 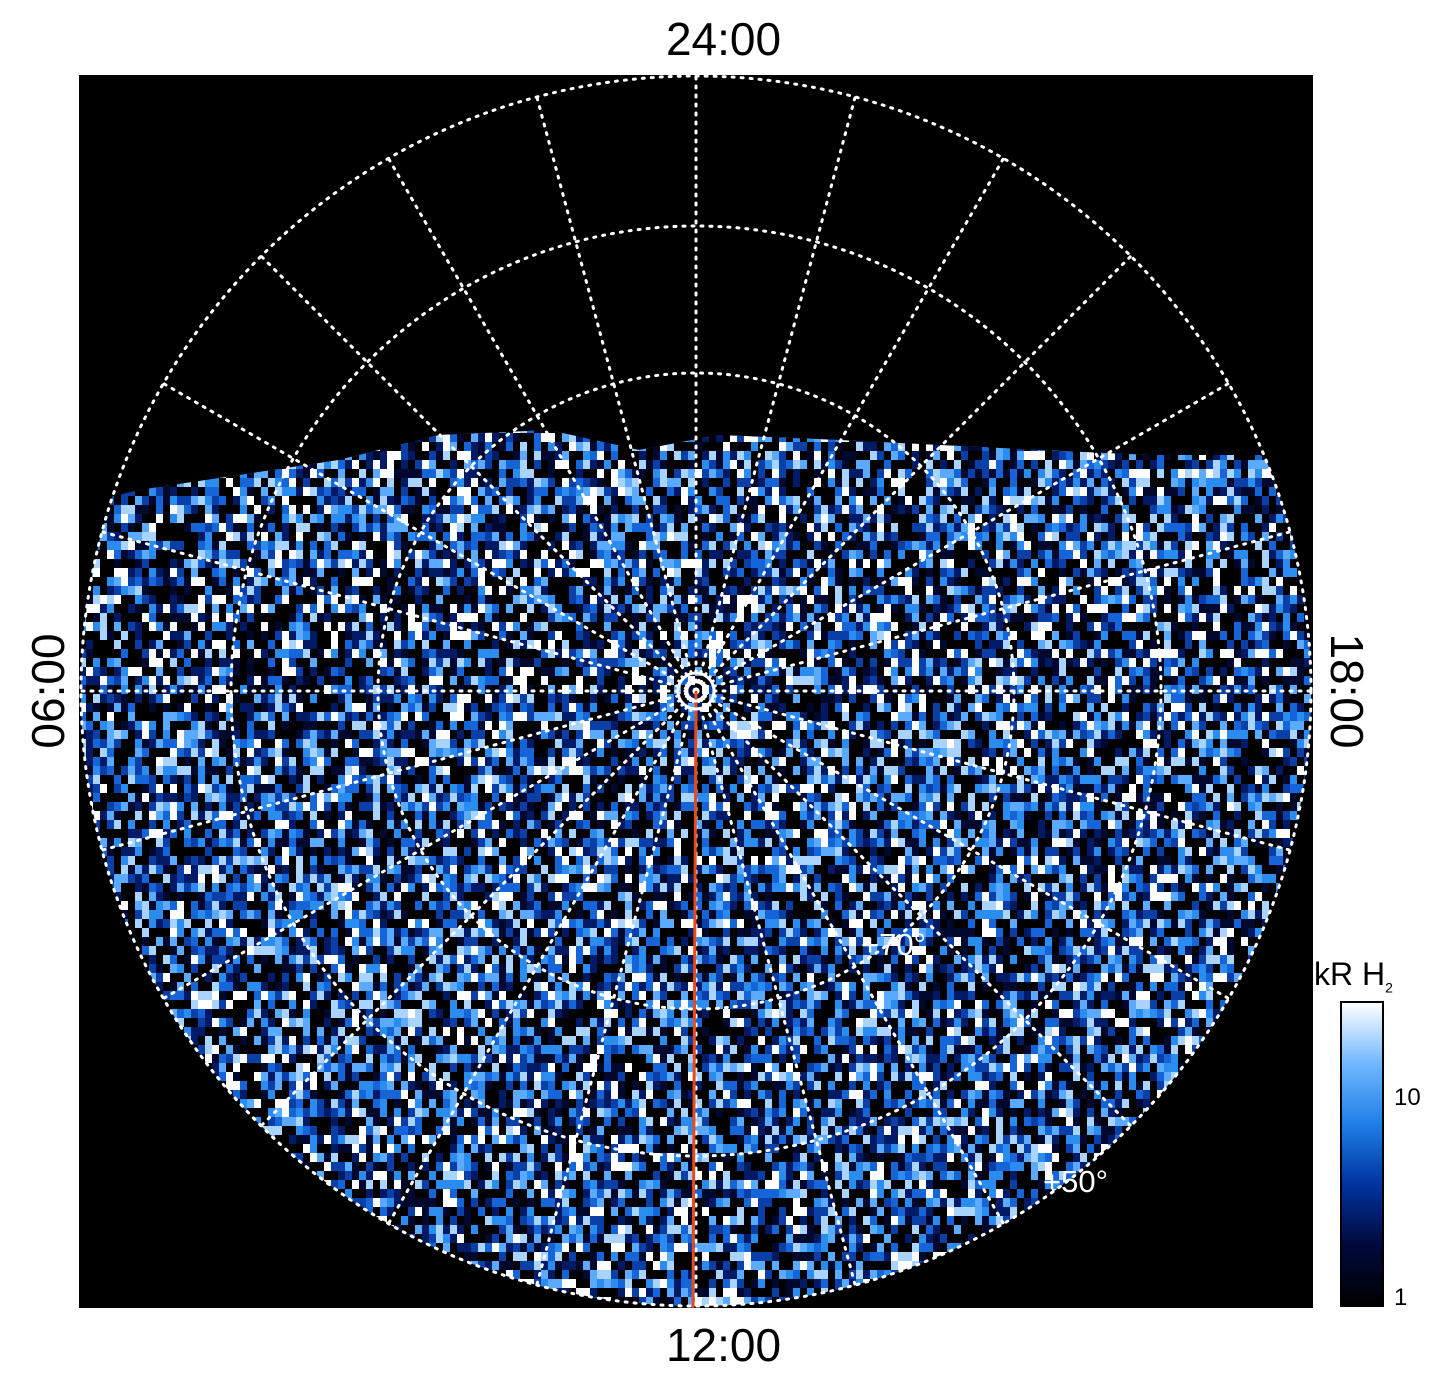 What do you see at coordinates (723, 1345) in the screenshot?
I see `local-time-label-bottom: 12:00` at bounding box center [723, 1345].